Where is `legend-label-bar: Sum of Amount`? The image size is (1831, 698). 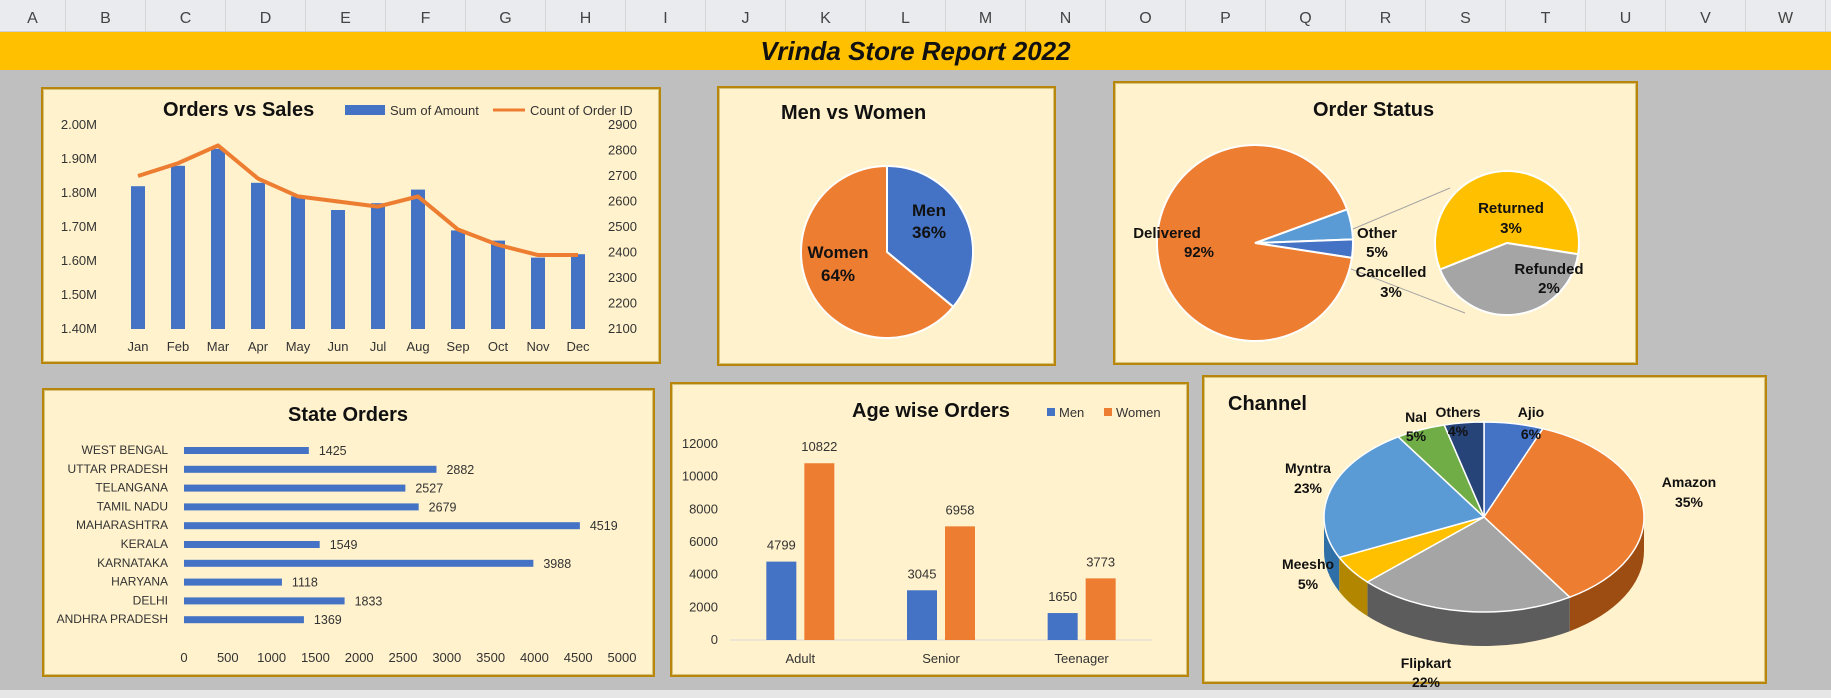
legend-label-bar: Sum of Amount is located at coordinates (434, 110).